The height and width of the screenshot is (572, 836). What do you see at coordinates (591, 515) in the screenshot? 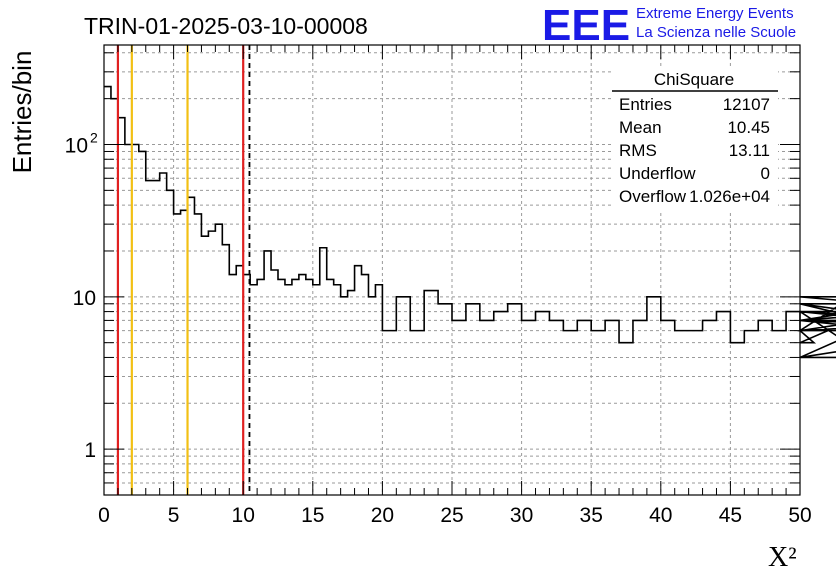
I see `x-tick-label: 35` at bounding box center [591, 515].